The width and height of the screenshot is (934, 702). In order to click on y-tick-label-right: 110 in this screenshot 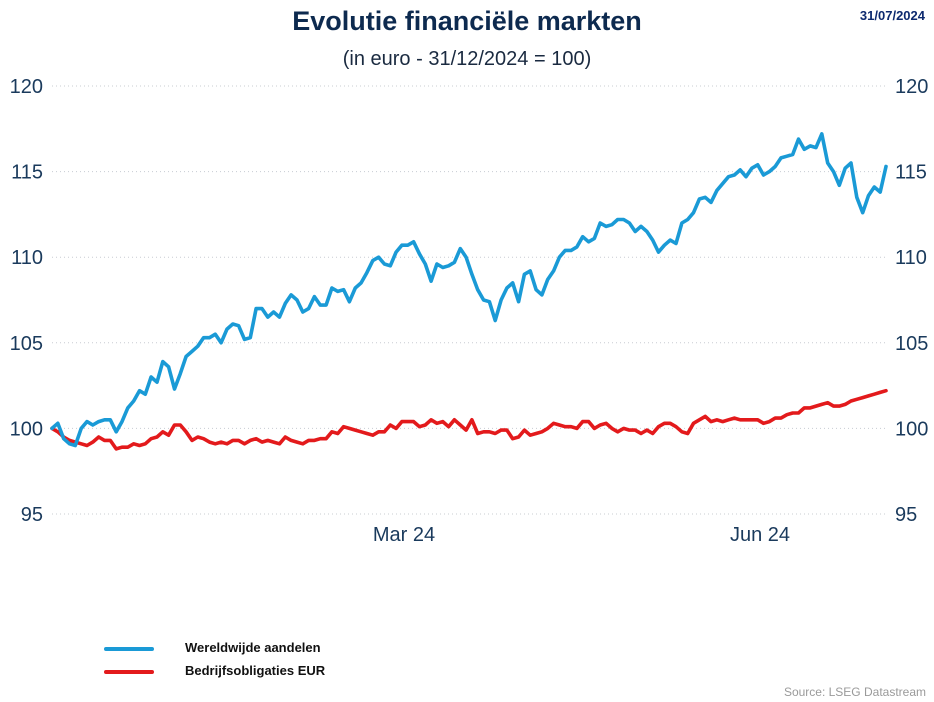, I will do `click(911, 258)`.